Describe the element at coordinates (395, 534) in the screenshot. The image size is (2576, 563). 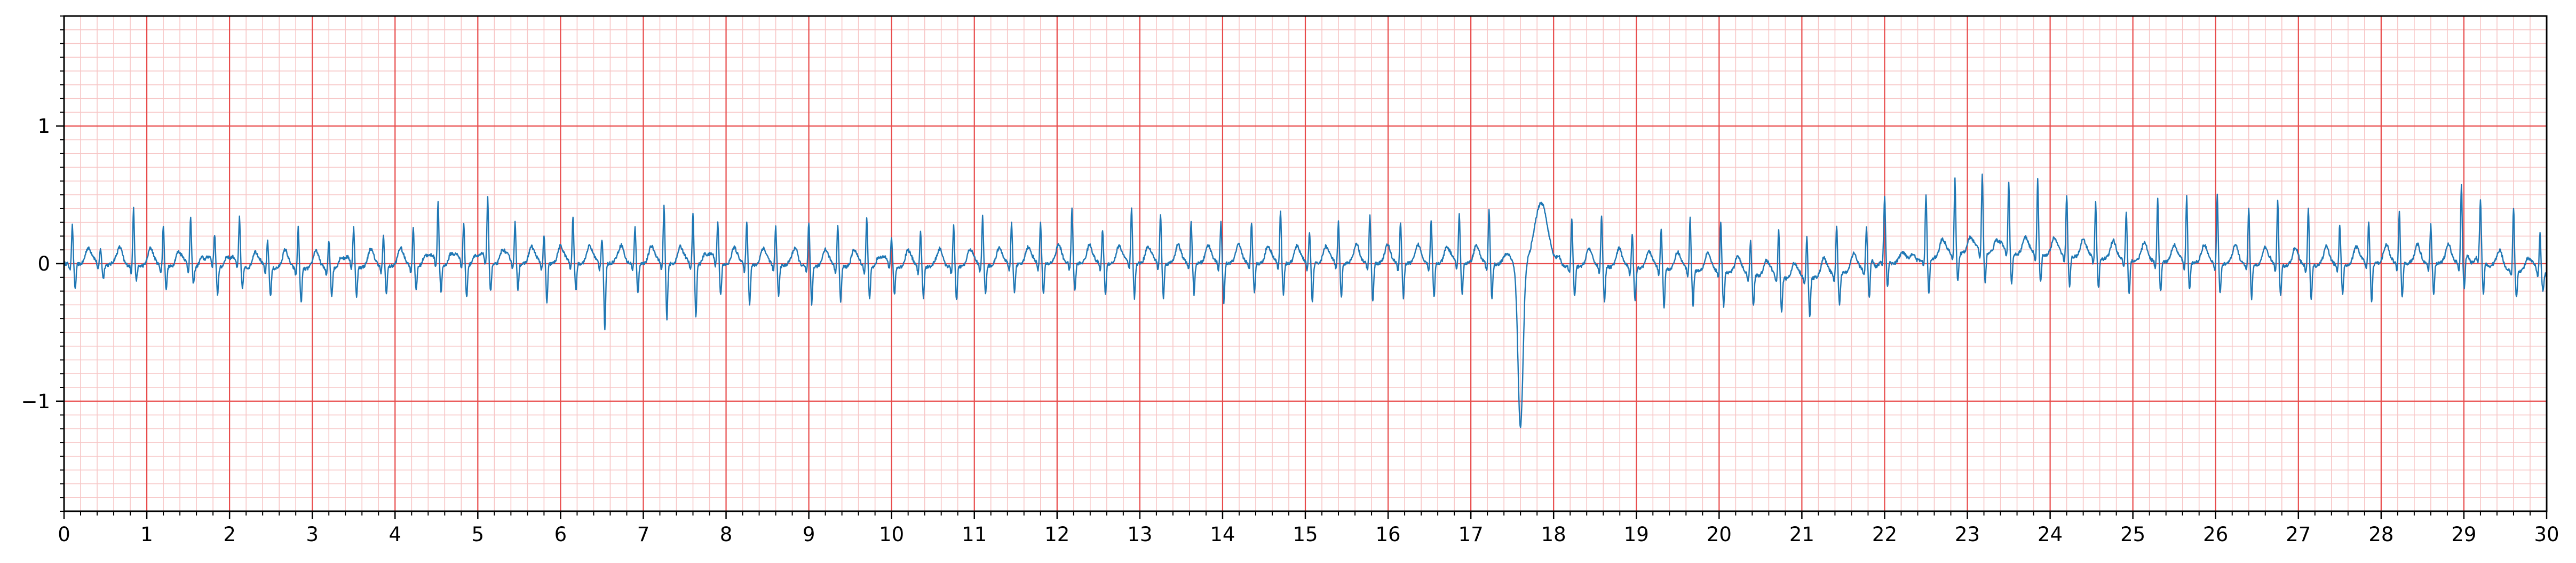
I see `x-tick-label: 4` at that location.